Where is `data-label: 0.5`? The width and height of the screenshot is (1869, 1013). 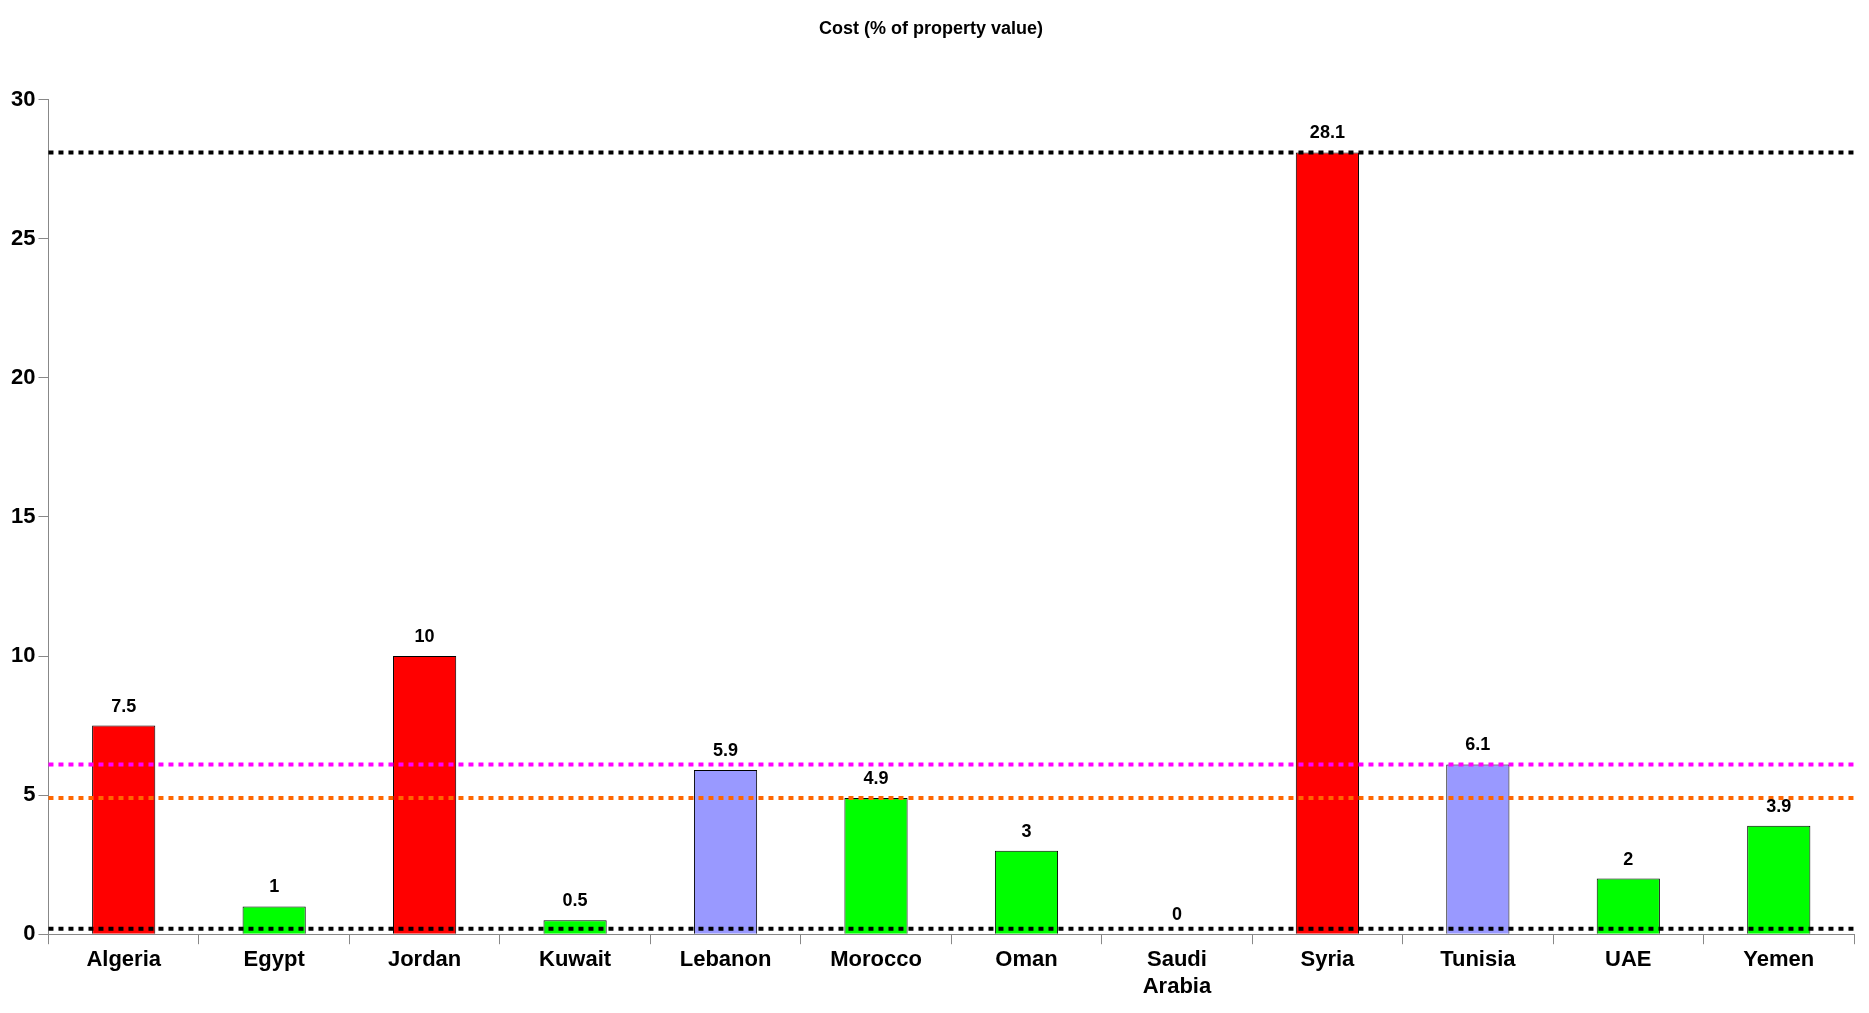 data-label: 0.5 is located at coordinates (575, 900).